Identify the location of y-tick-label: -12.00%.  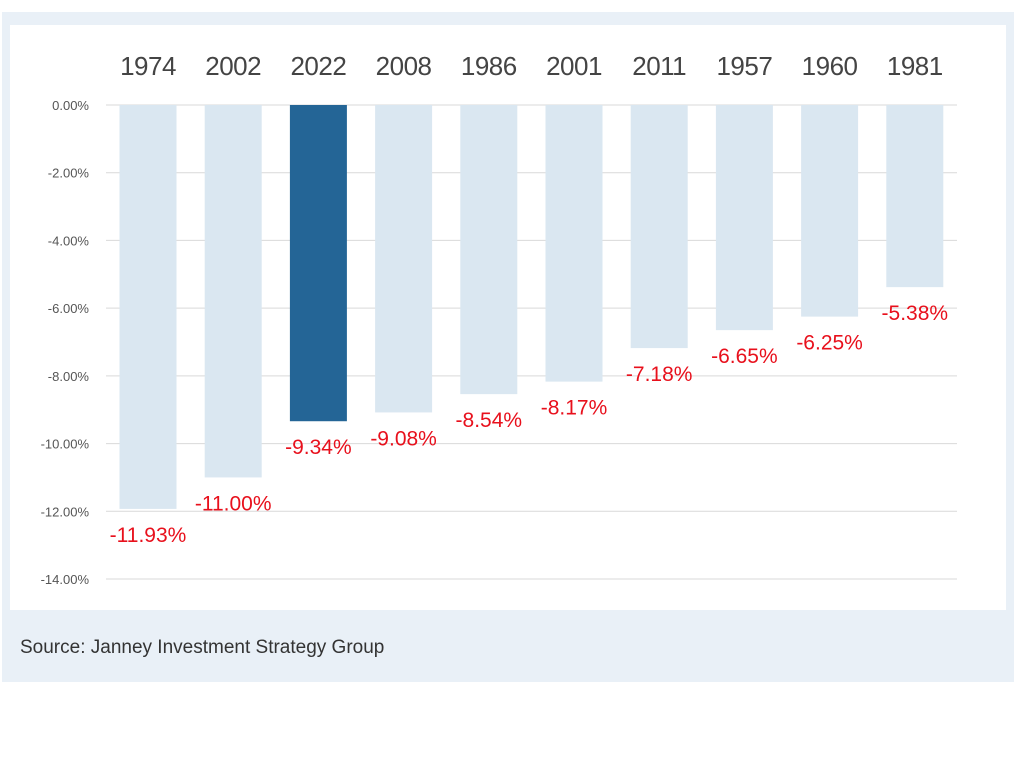
(65, 511).